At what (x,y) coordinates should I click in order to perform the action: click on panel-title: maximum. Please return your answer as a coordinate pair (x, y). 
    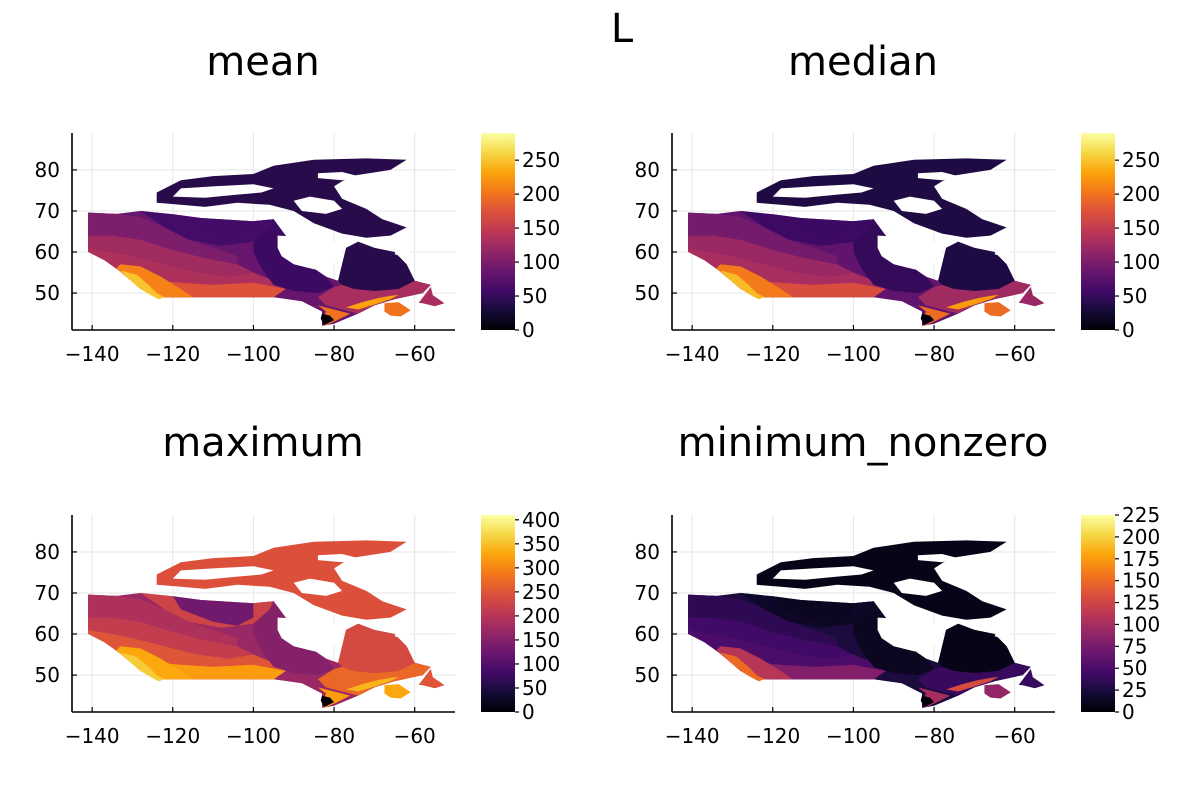
    Looking at the image, I should click on (263, 443).